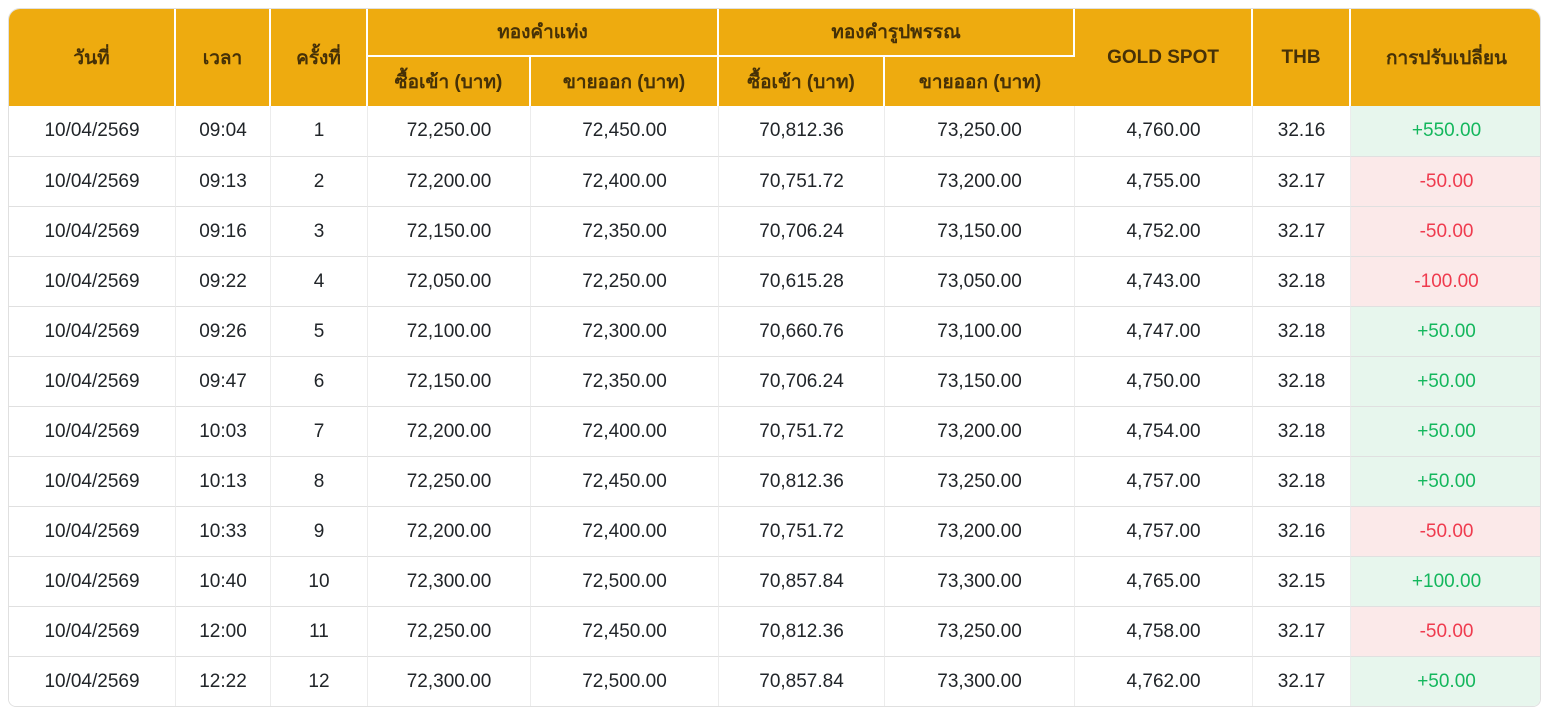 This screenshot has width=1549, height=723. Describe the element at coordinates (319, 231) in the screenshot. I see `cell-round: 3` at that location.